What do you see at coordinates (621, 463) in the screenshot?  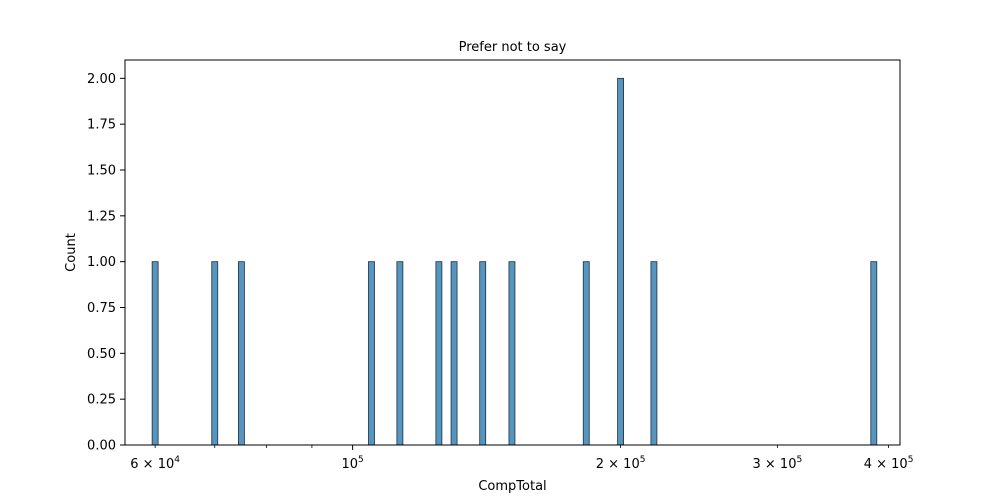 I see `x-tick-label: 2 × 10⁵` at bounding box center [621, 463].